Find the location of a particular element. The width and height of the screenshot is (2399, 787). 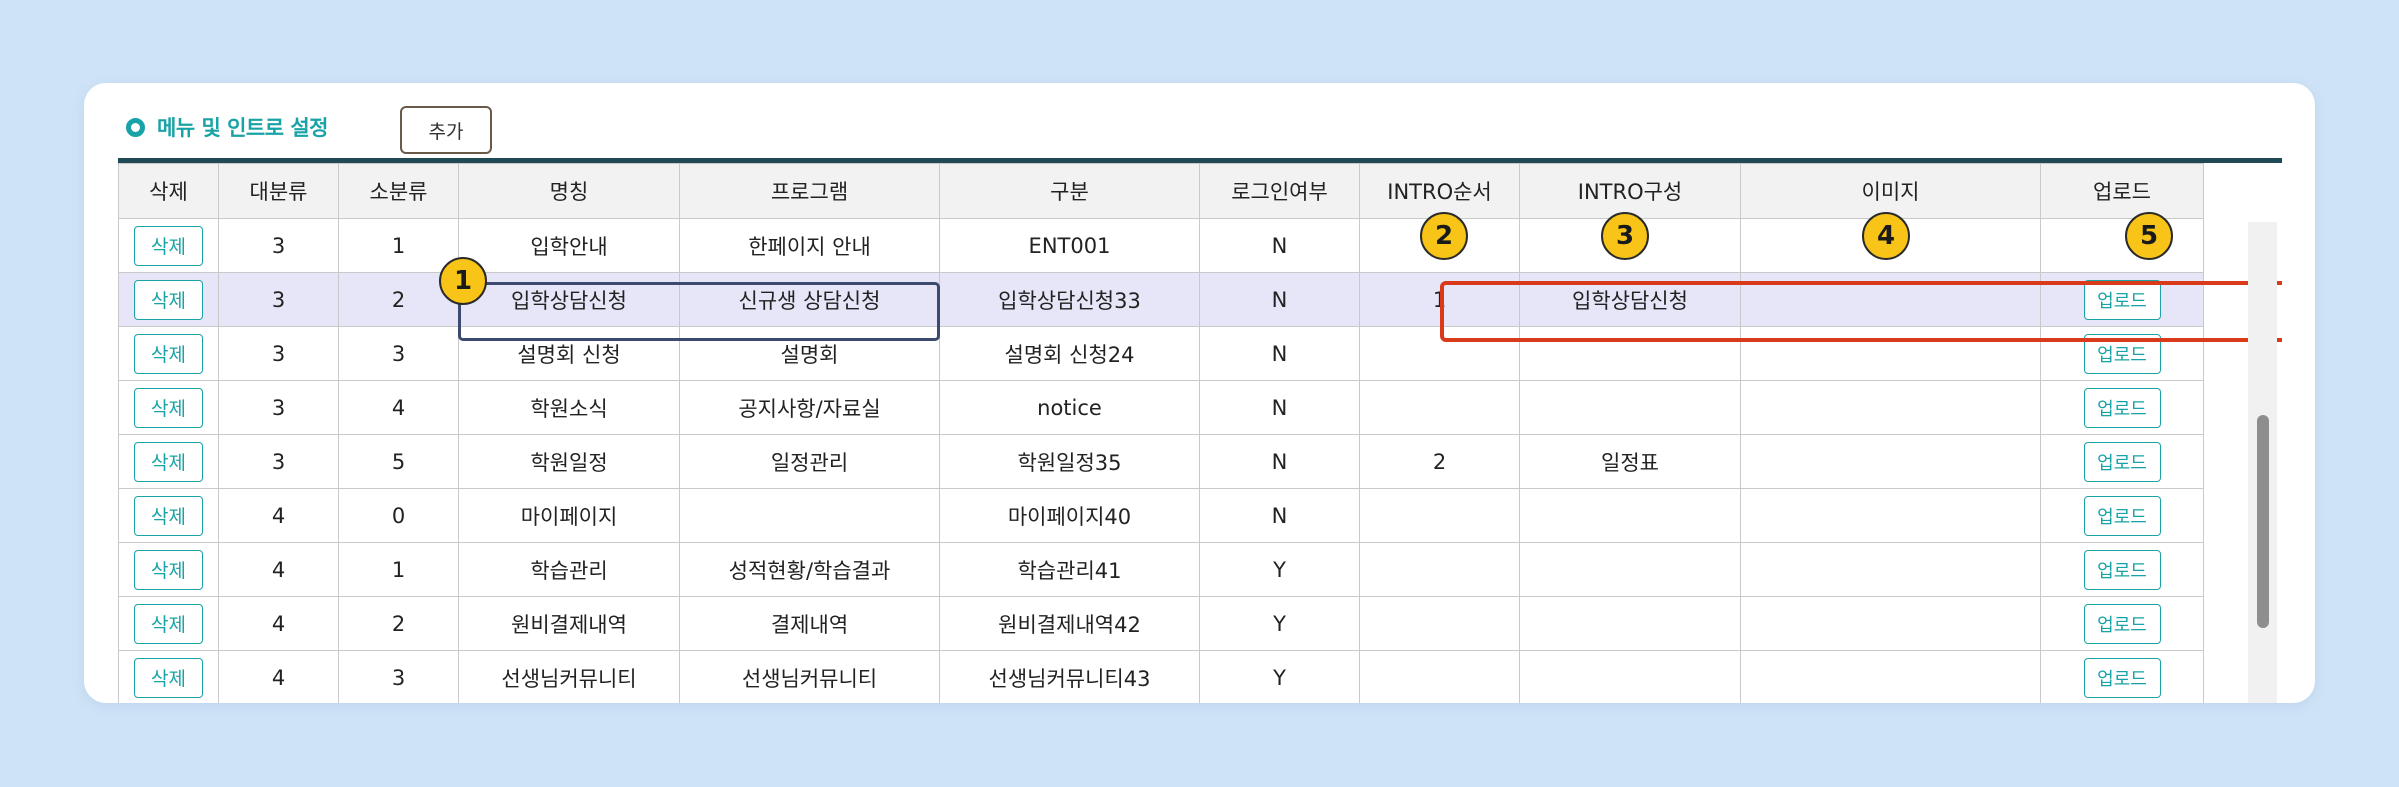

cell-name: 학원일정 is located at coordinates (569, 461).